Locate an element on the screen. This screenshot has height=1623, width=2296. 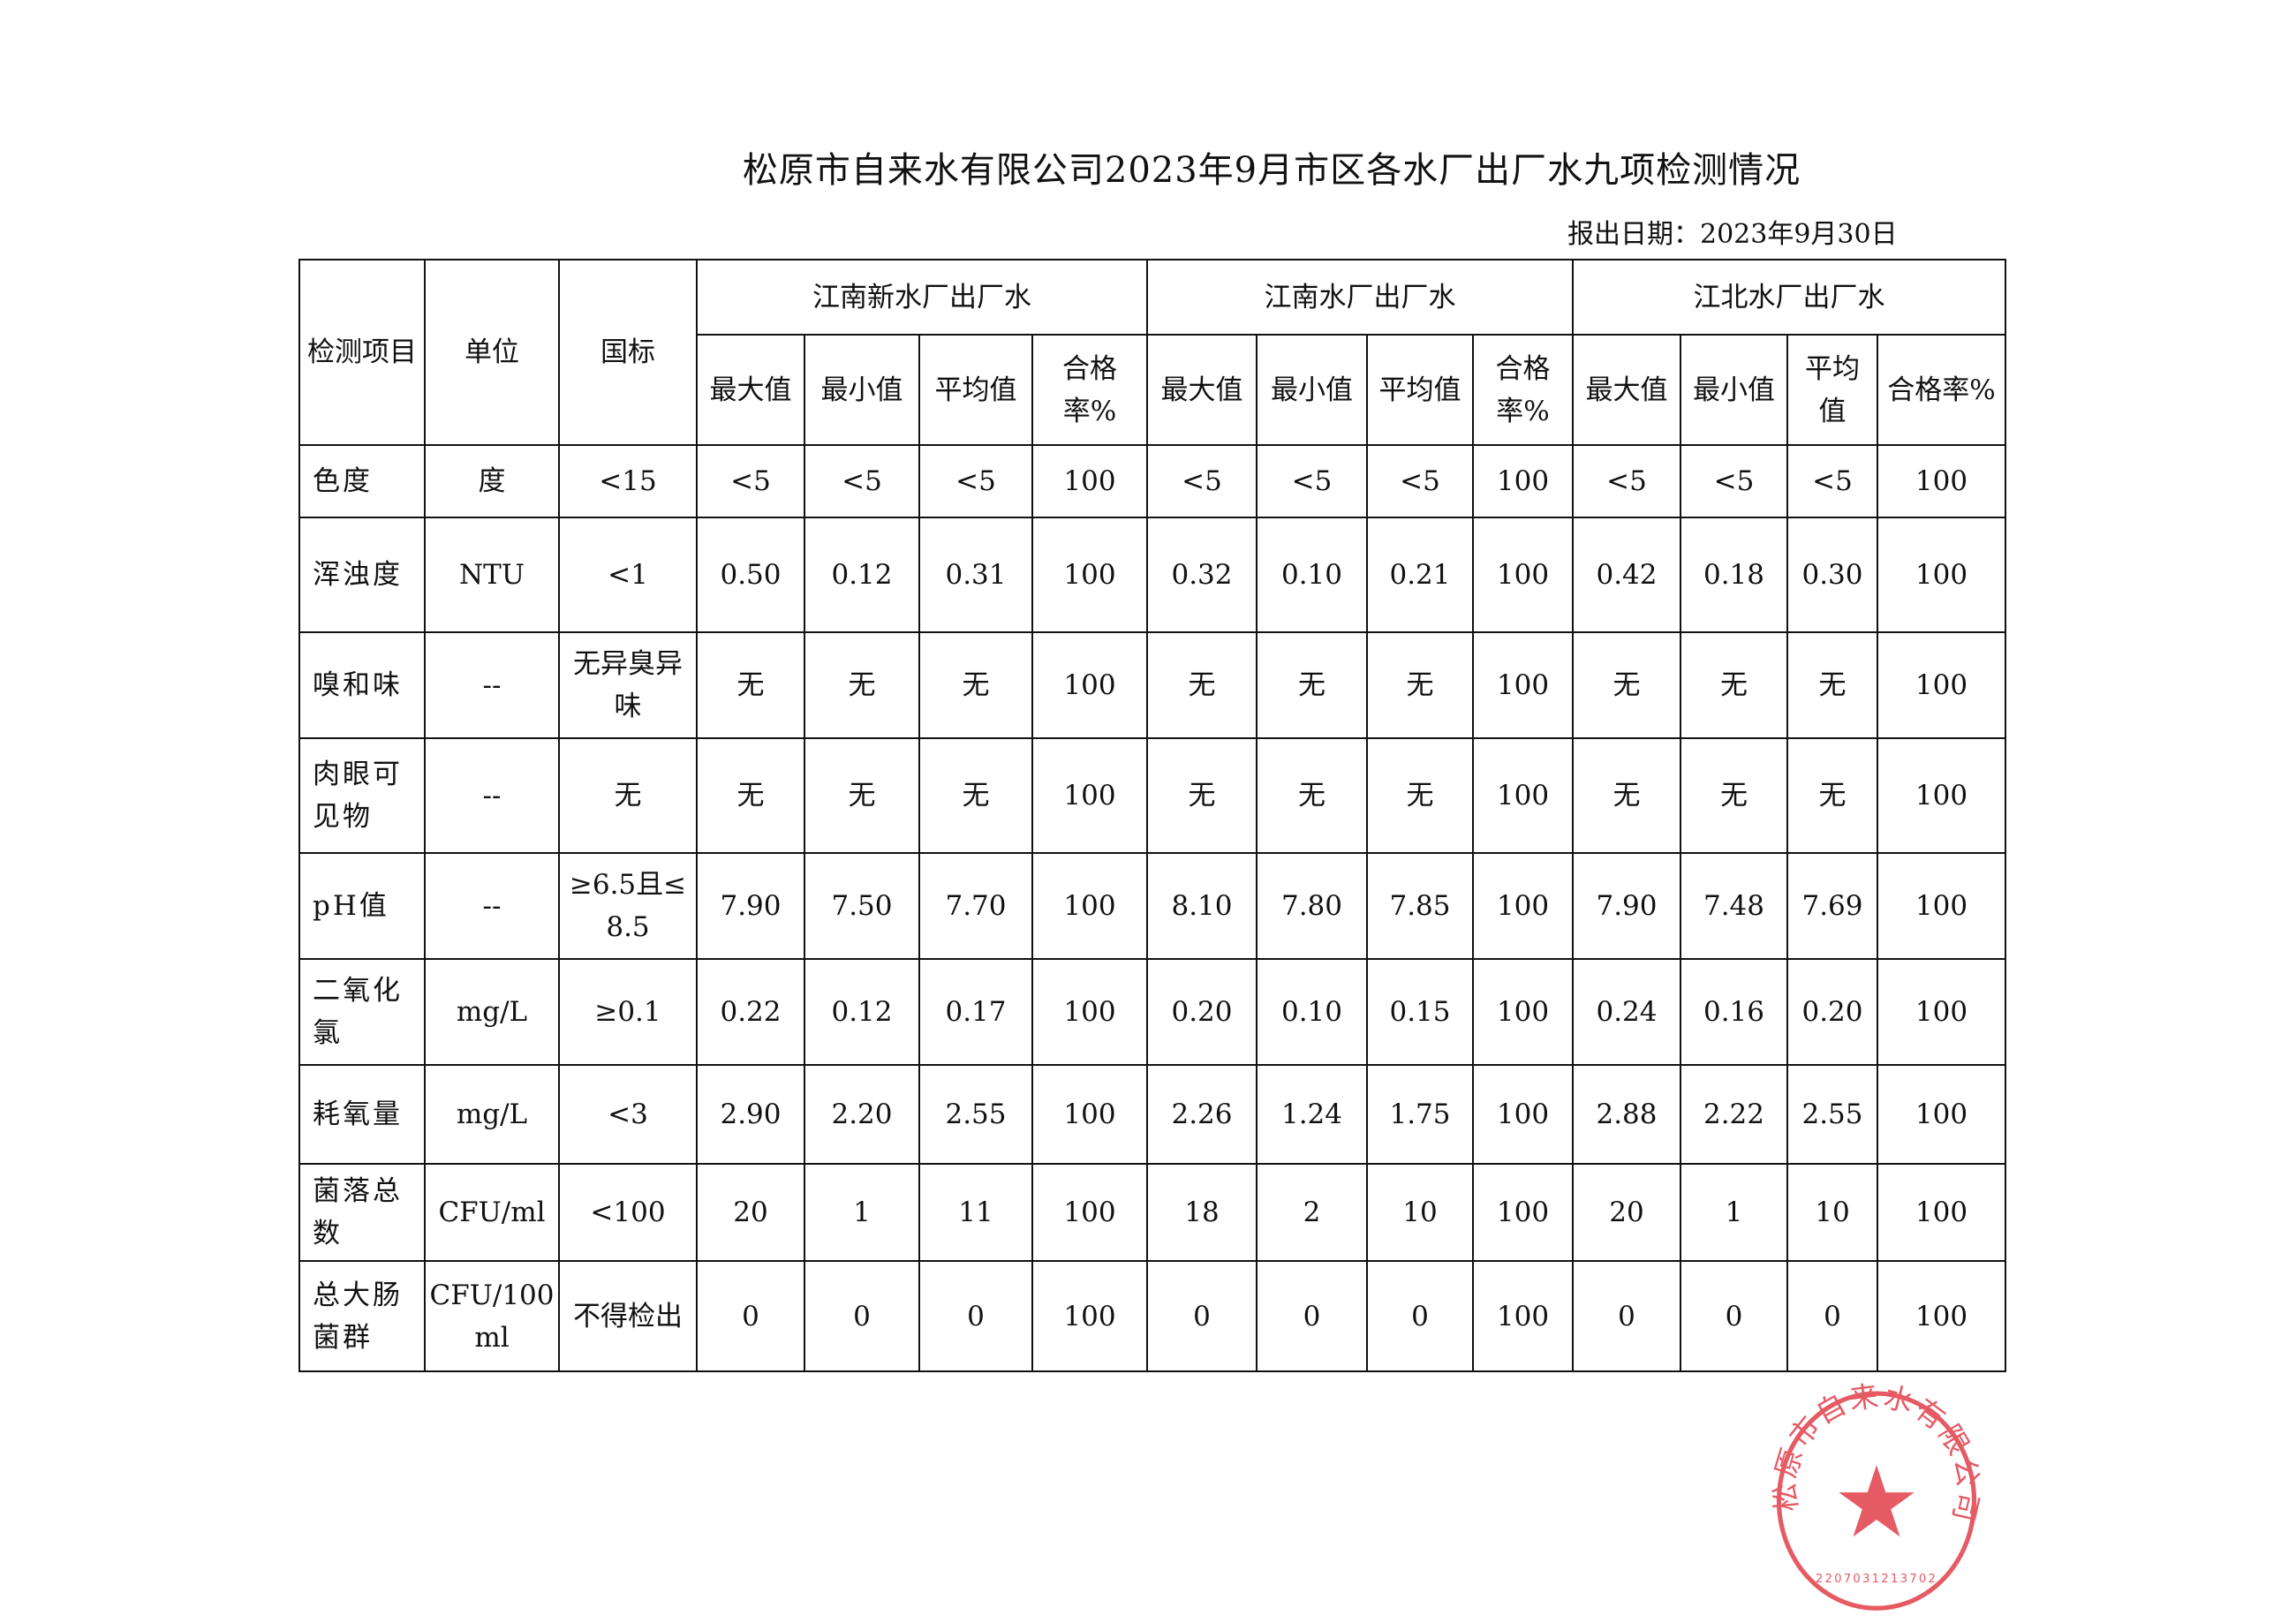
cell-value: 0.24 is located at coordinates (1626, 1012).